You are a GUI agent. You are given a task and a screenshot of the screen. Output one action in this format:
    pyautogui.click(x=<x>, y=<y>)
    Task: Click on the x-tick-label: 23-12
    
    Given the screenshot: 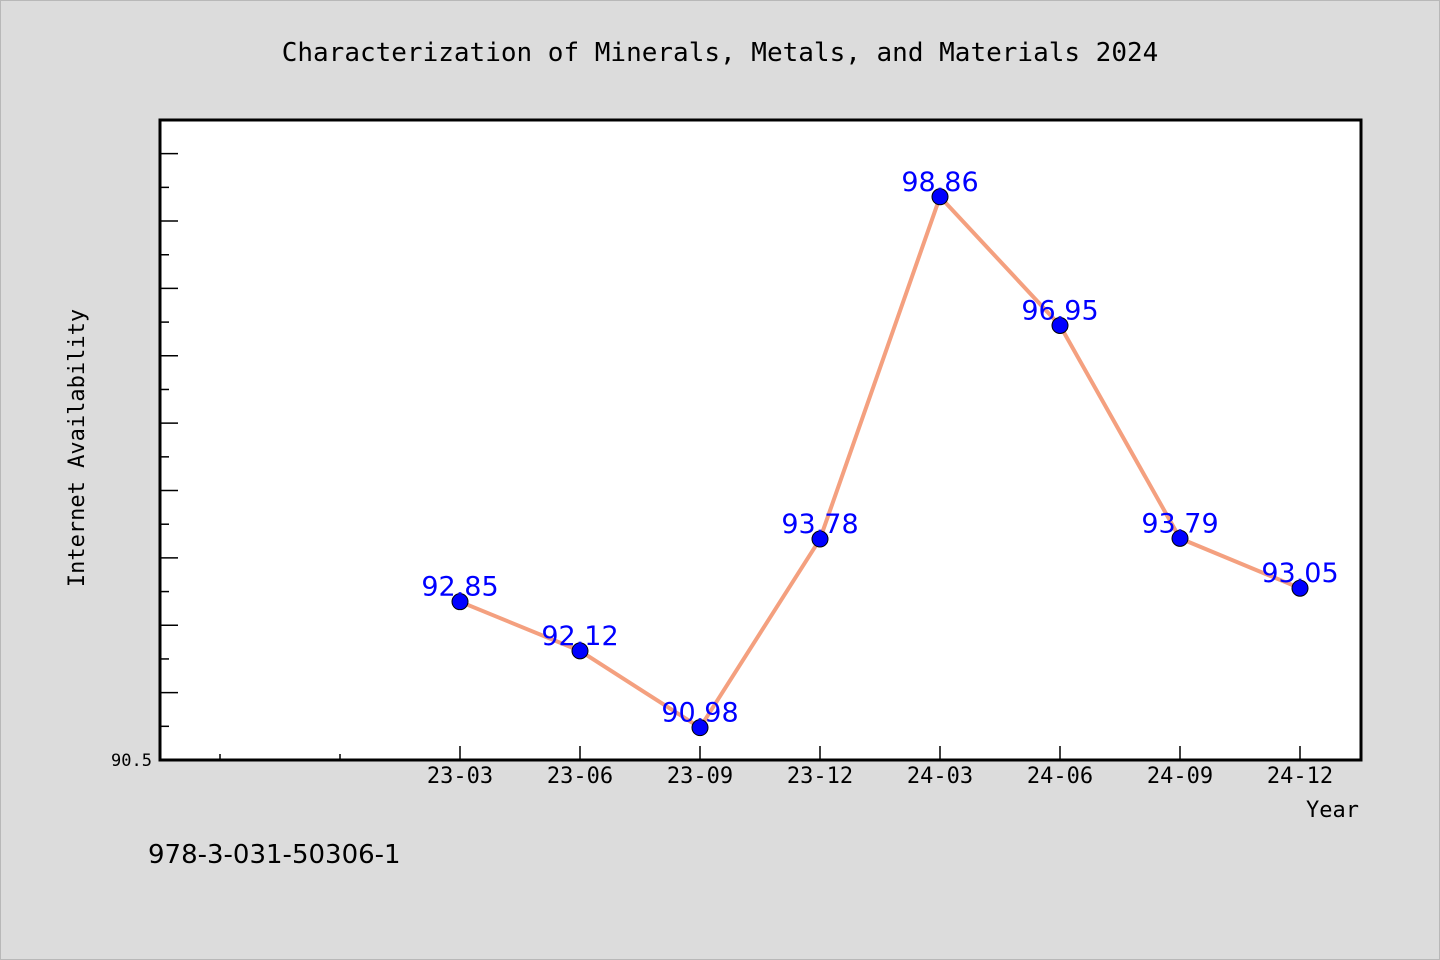 What is the action you would take?
    pyautogui.click(x=820, y=776)
    